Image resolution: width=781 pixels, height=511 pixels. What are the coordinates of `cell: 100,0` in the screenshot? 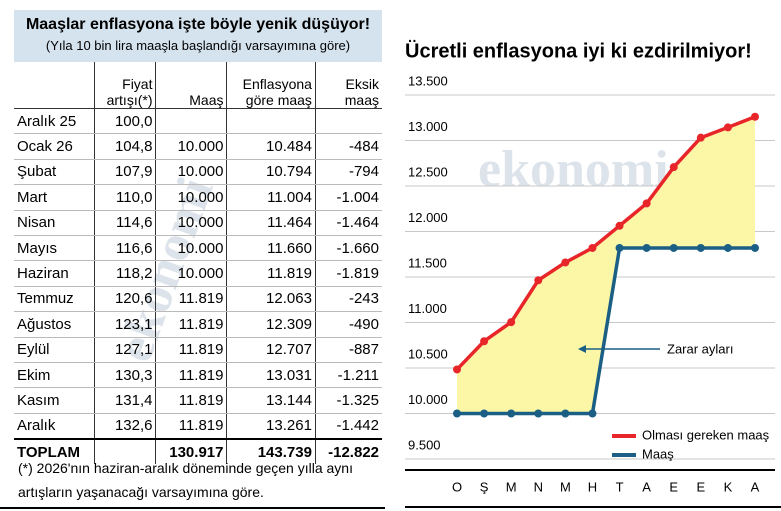 It's located at (125, 121).